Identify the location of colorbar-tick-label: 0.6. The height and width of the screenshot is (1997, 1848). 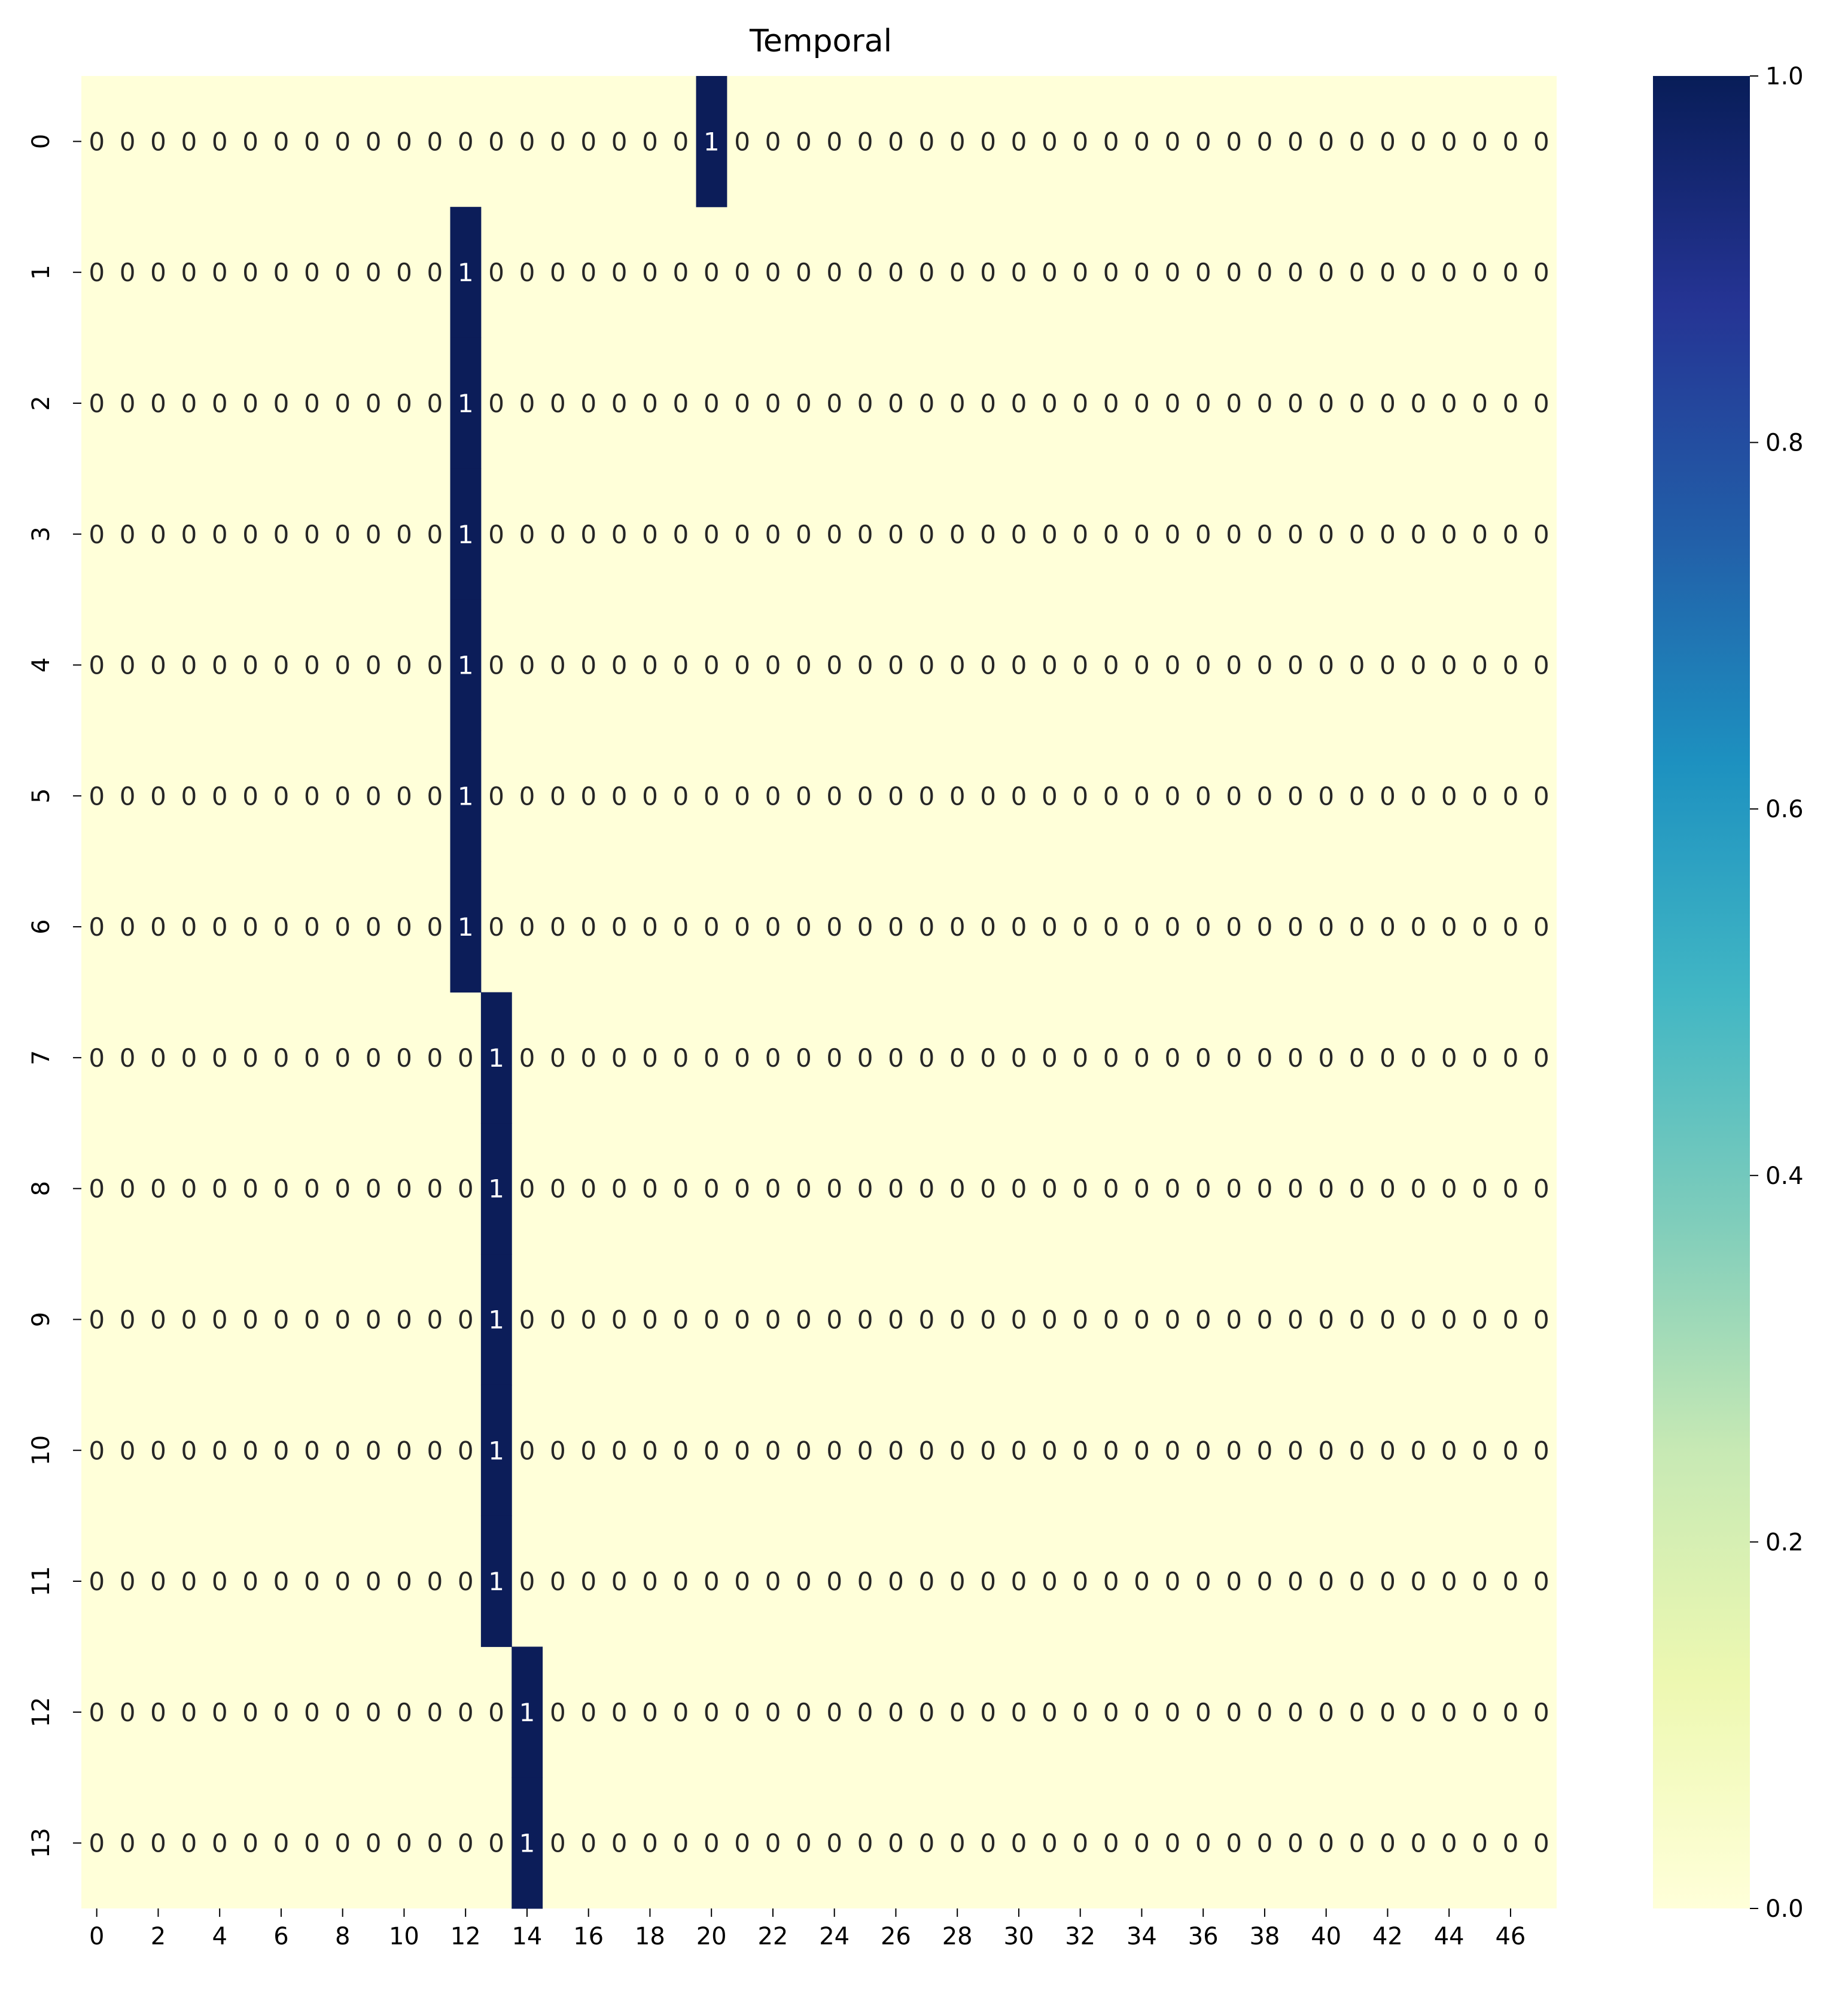
(1784, 809).